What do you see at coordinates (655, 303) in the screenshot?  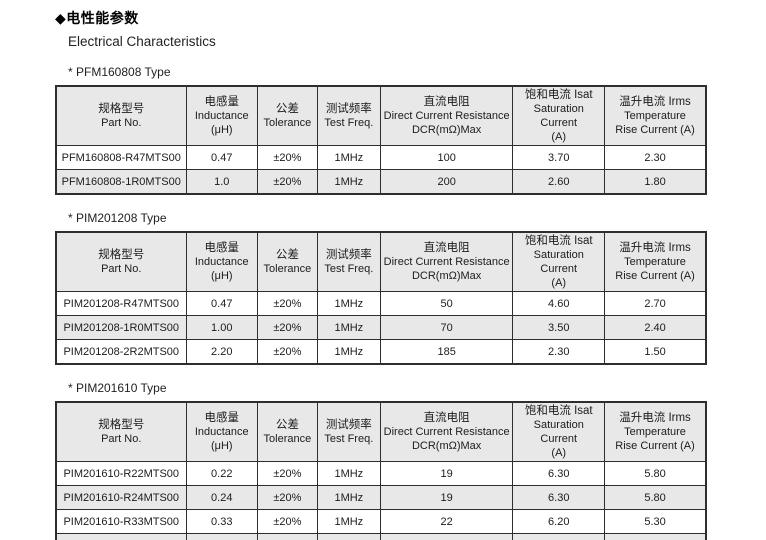 I see `value-cell: 2.70` at bounding box center [655, 303].